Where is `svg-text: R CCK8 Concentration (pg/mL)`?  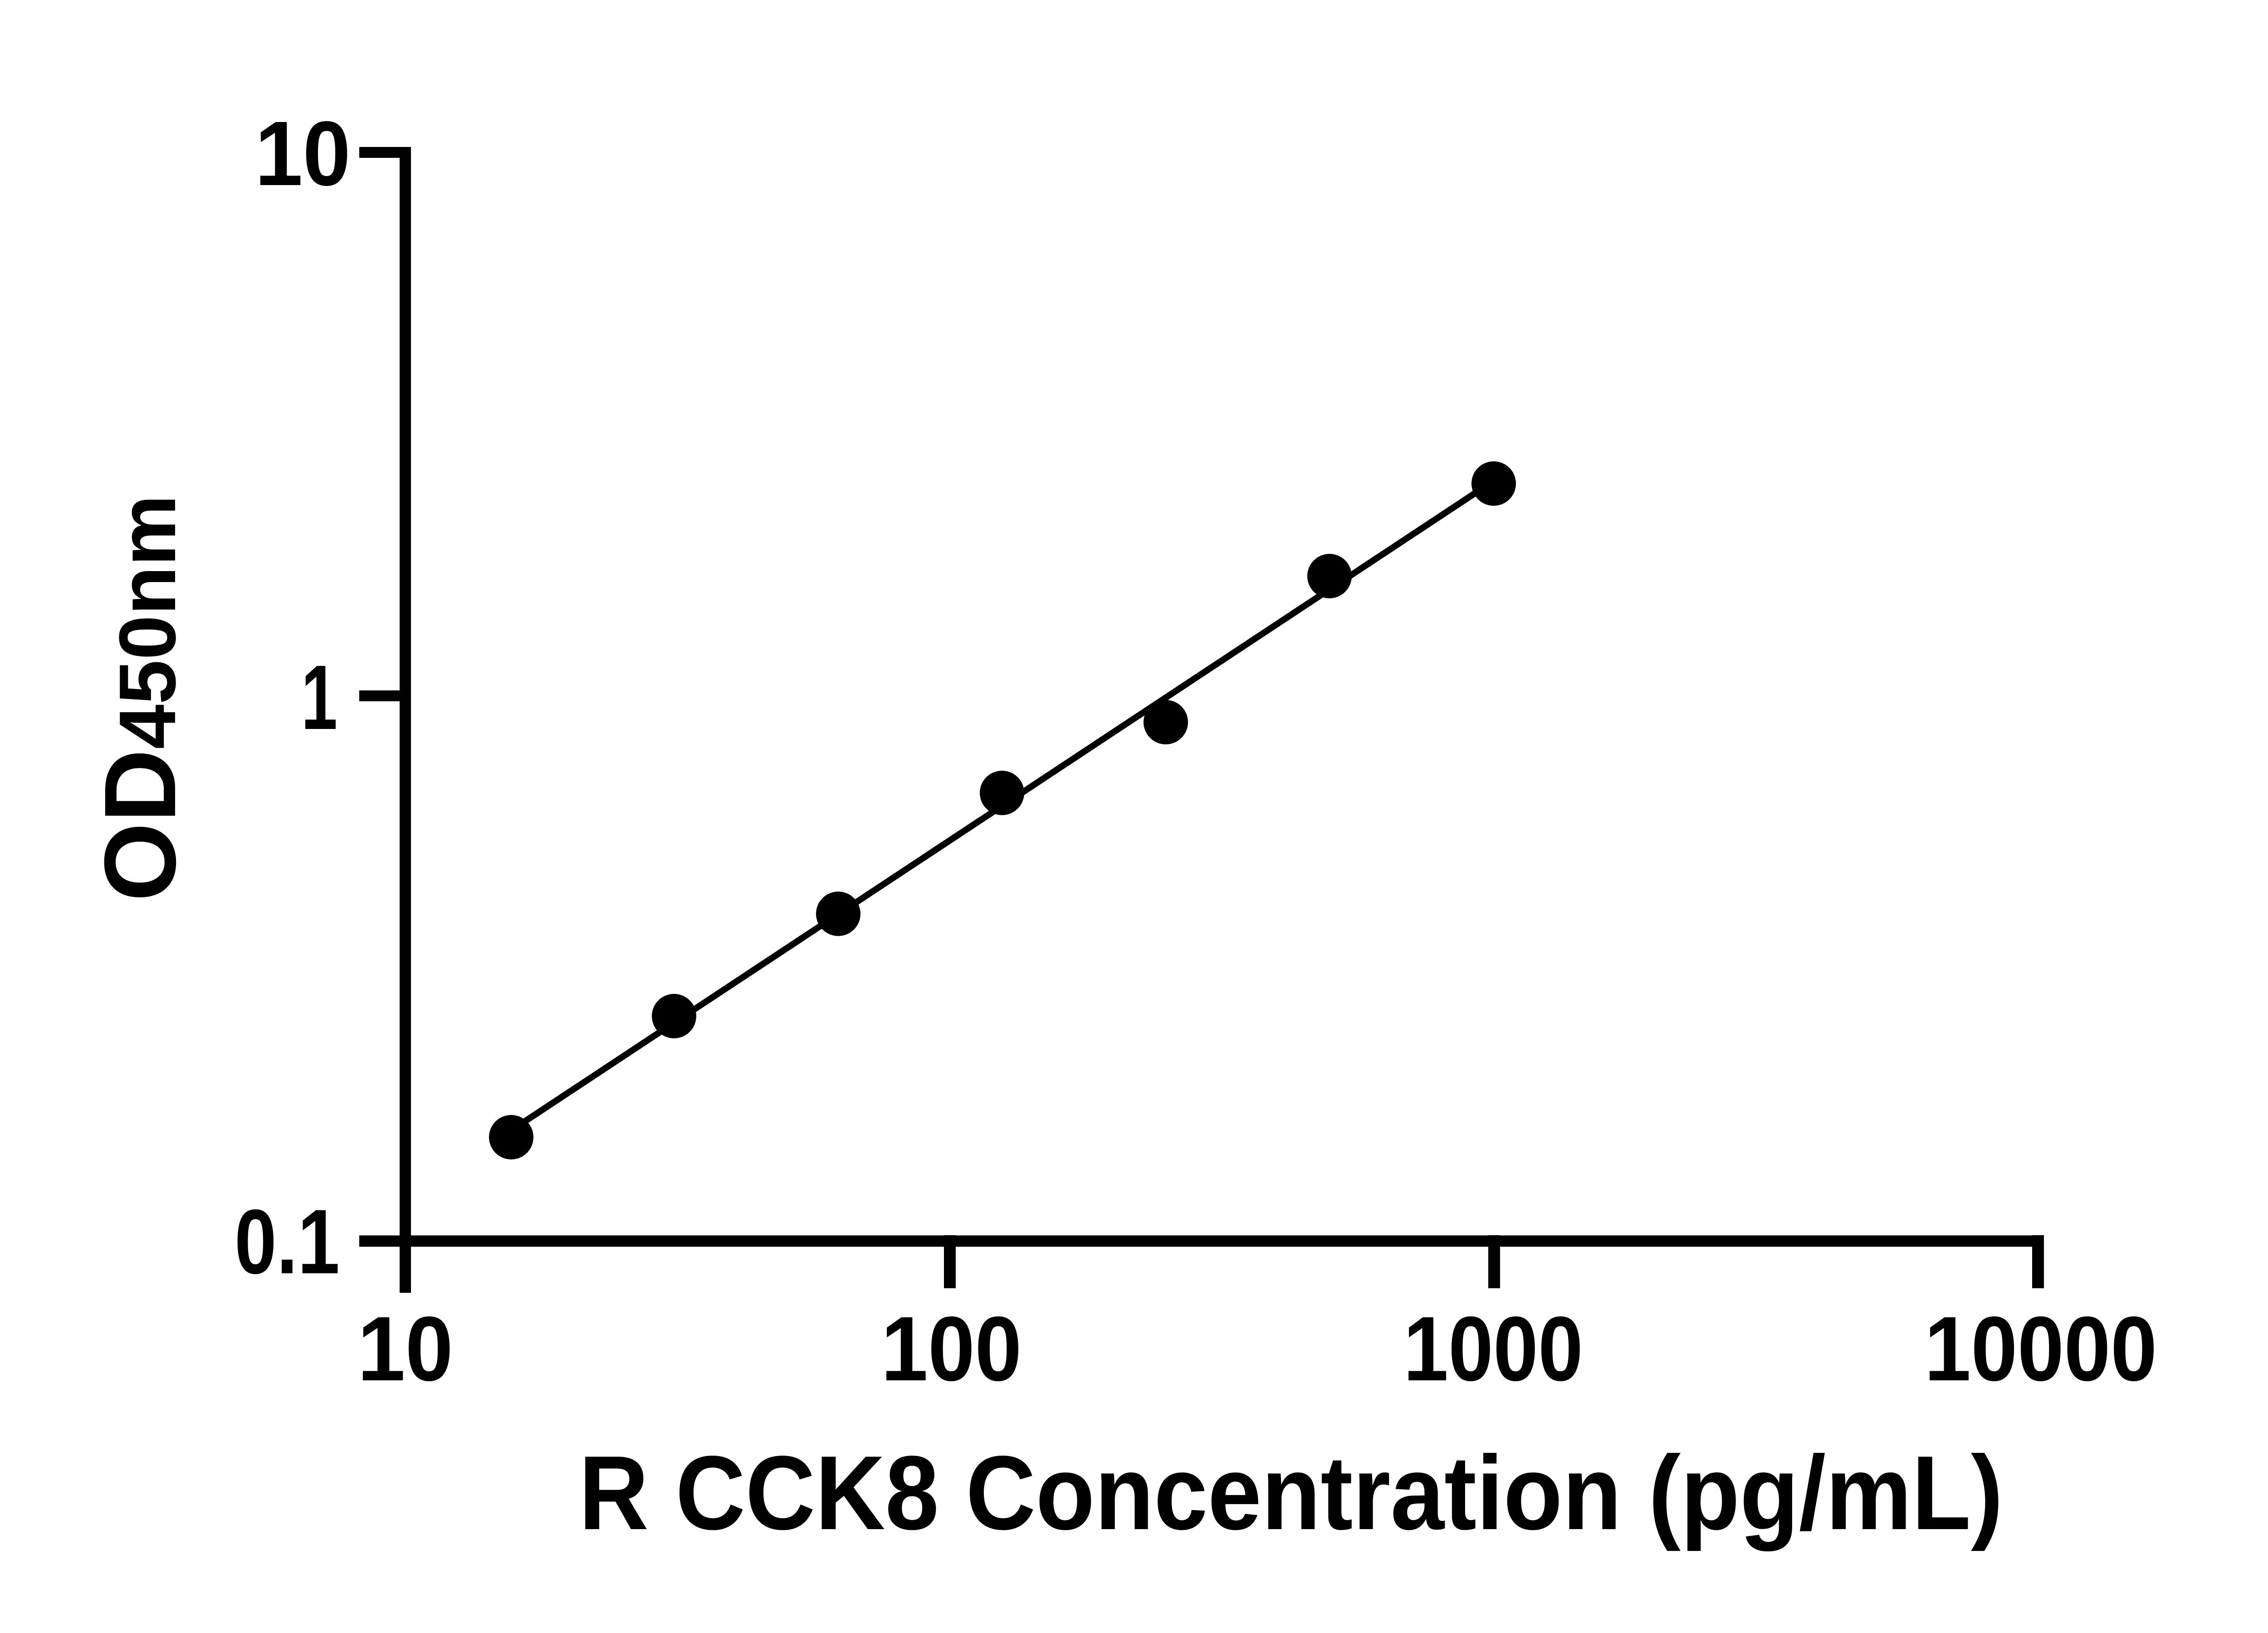 svg-text: R CCK8 Concentration (pg/mL) is located at coordinates (1291, 1493).